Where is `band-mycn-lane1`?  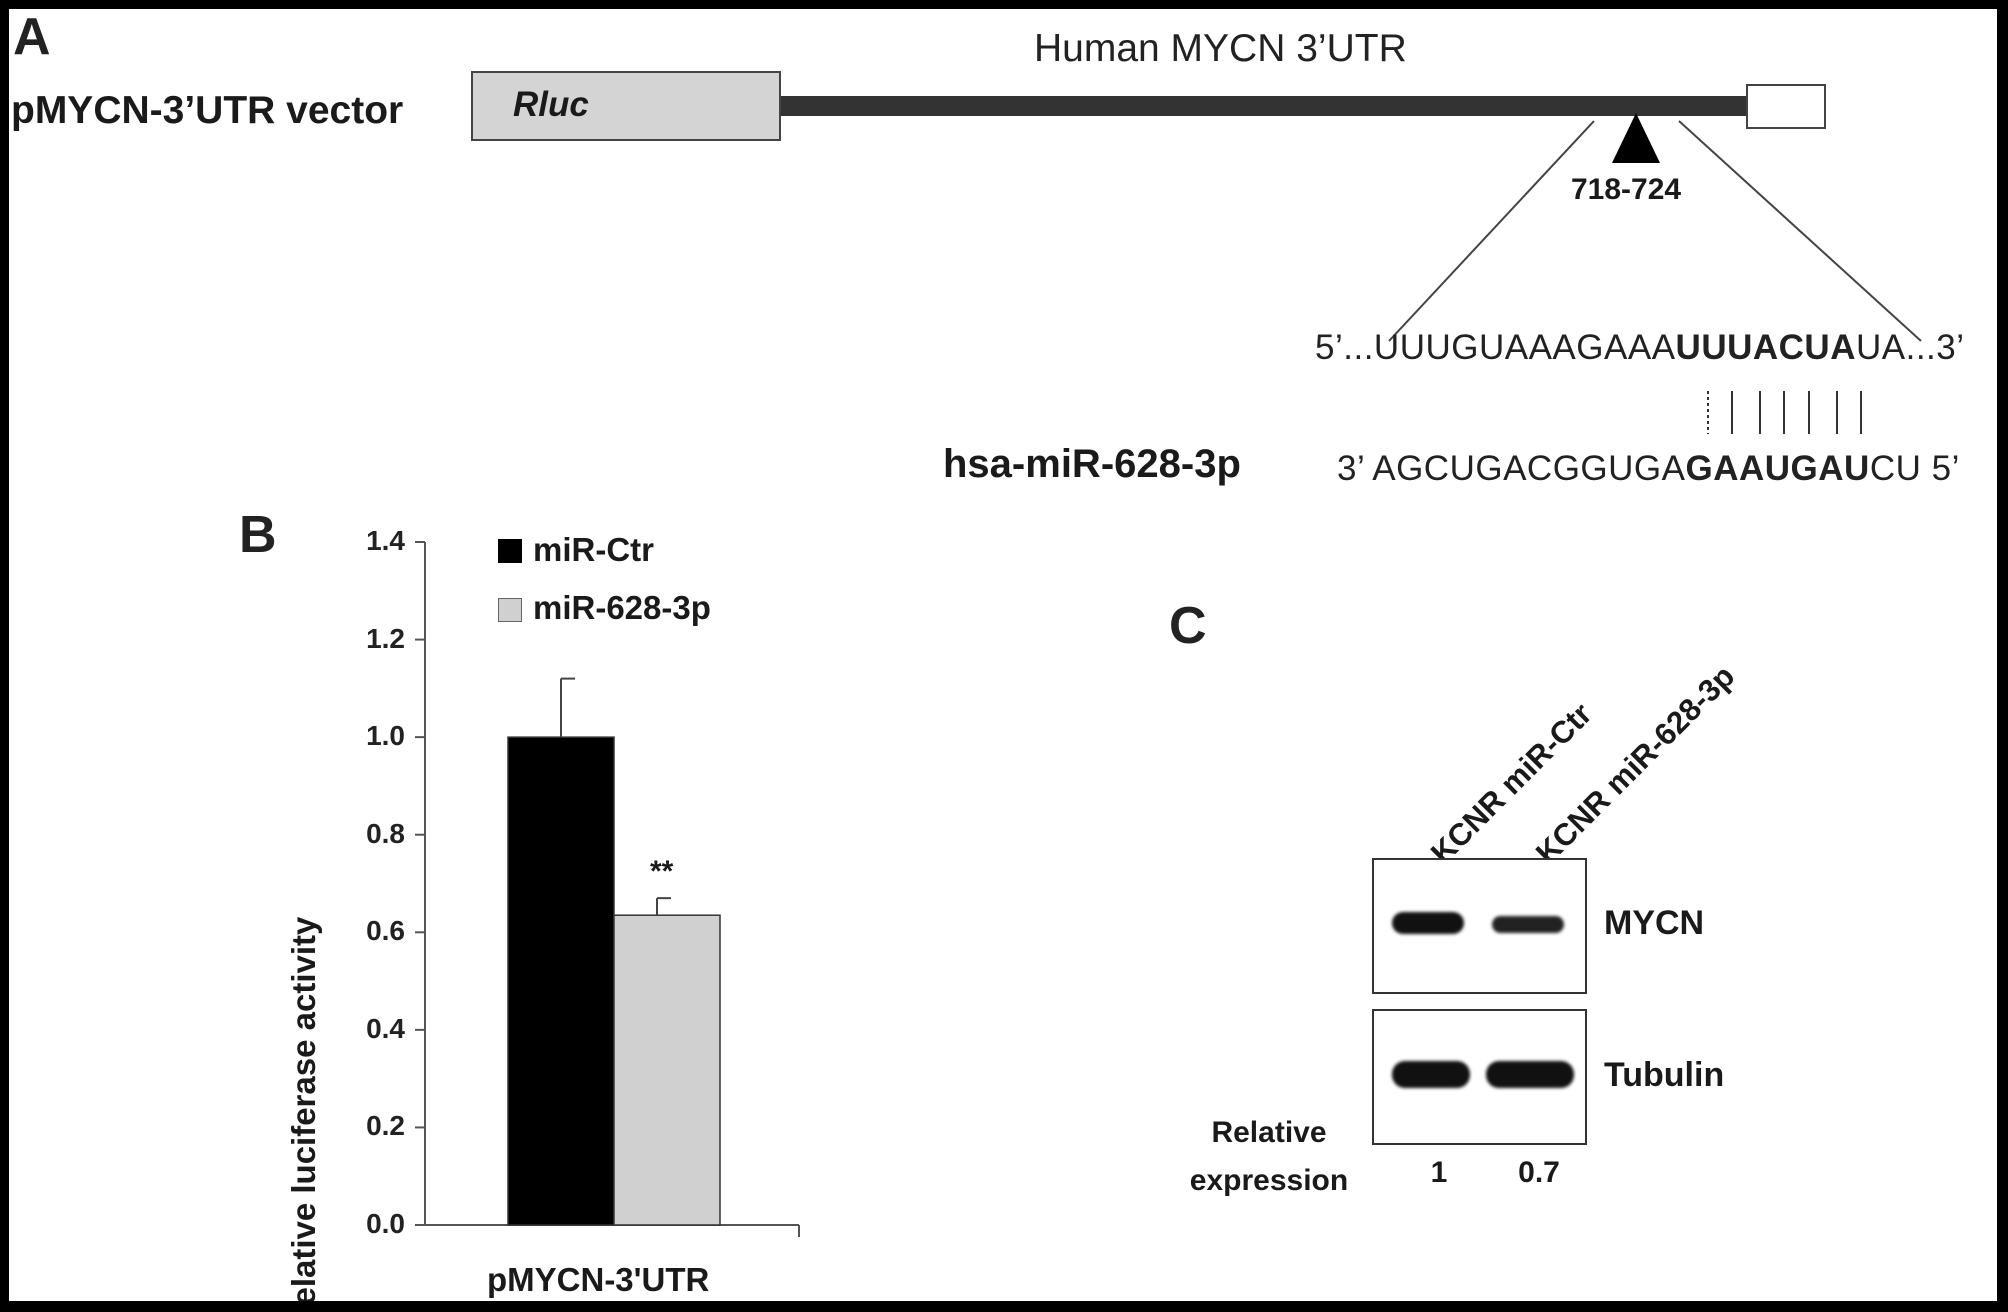 band-mycn-lane1 is located at coordinates (1428, 923).